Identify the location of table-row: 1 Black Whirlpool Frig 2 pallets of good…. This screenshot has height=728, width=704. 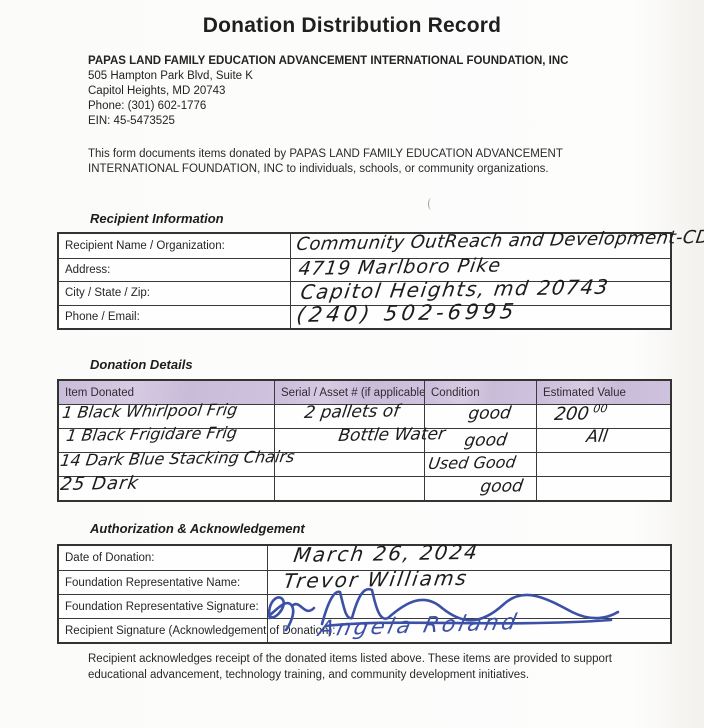
(364, 414).